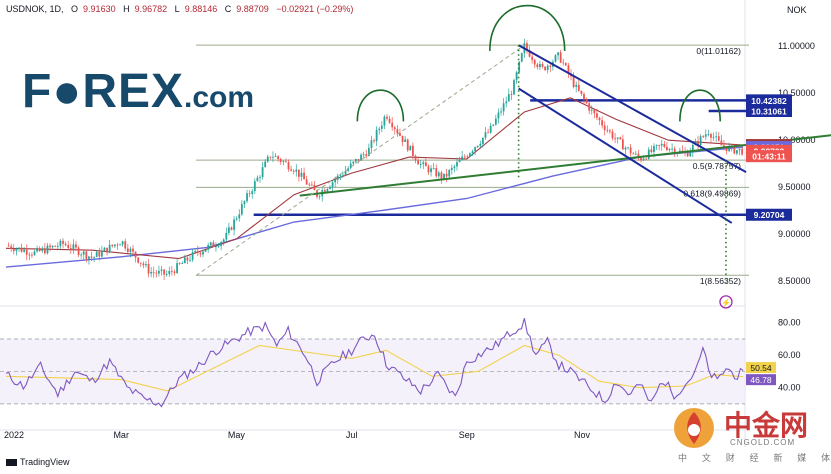  What do you see at coordinates (35, 9) in the screenshot?
I see `symbol-label: USDNOK, 1D,` at bounding box center [35, 9].